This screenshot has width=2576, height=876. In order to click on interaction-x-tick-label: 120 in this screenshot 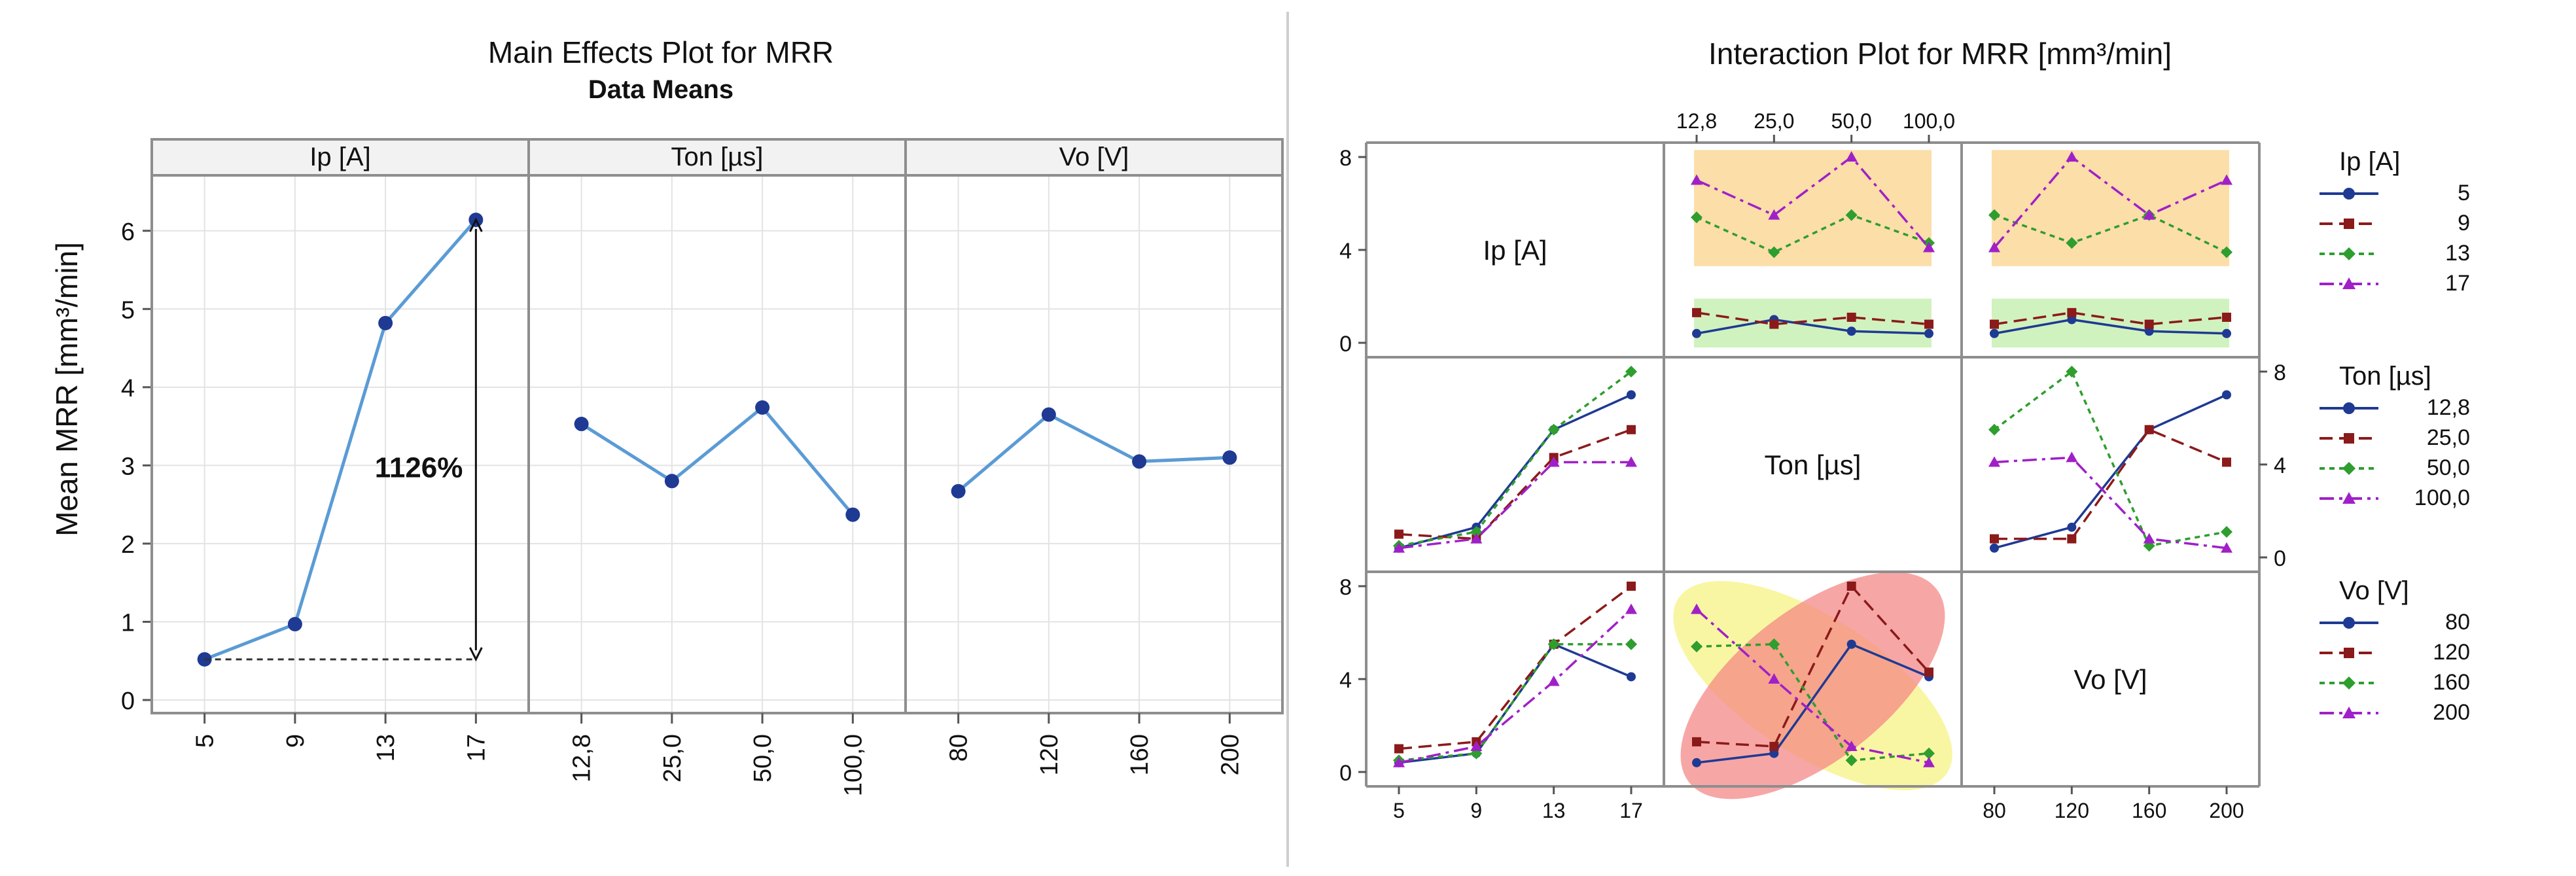, I will do `click(2072, 810)`.